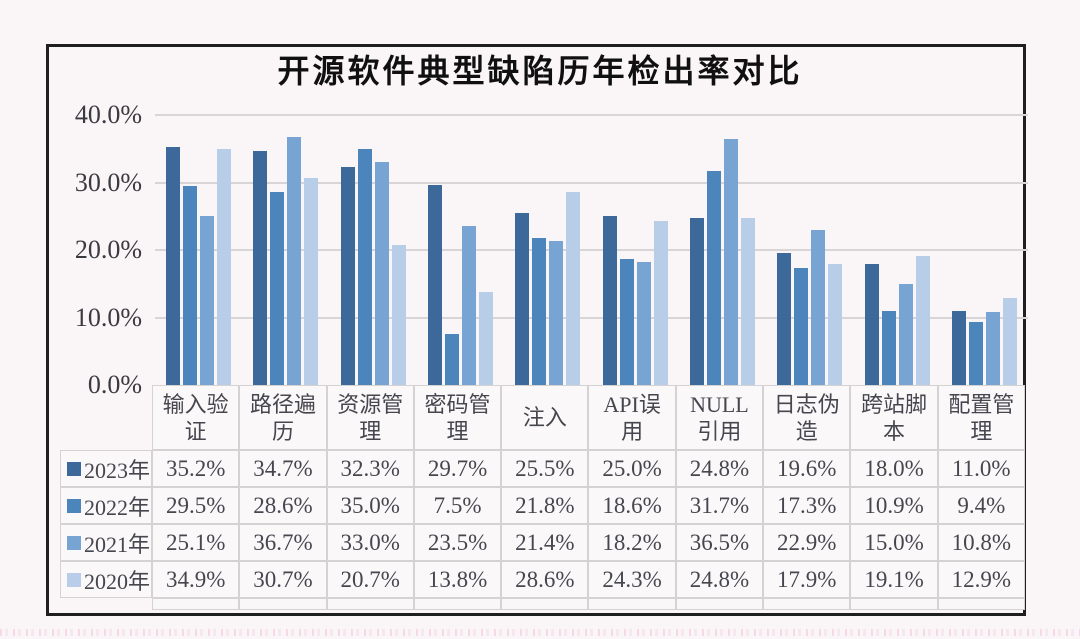  Describe the element at coordinates (894, 542) in the screenshot. I see `value-cell: 15.0%` at that location.